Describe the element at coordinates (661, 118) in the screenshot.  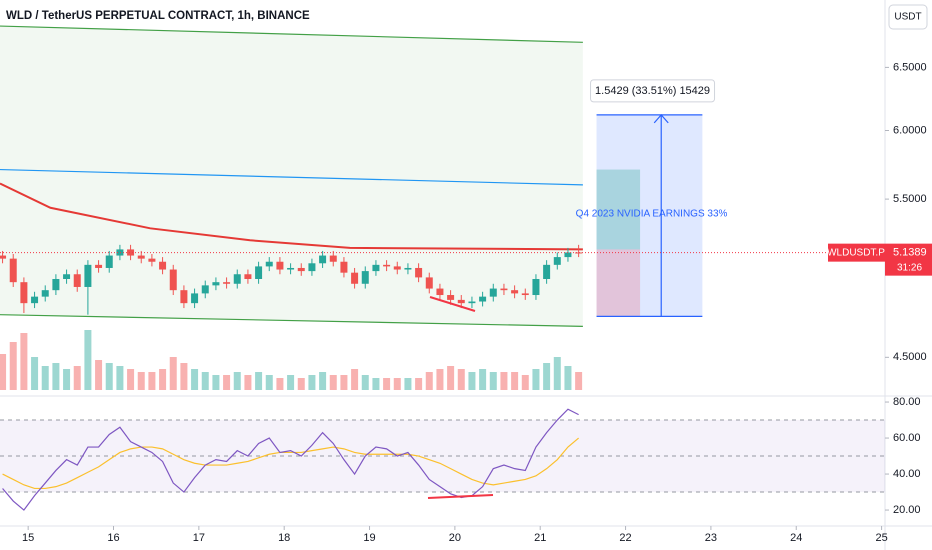
I see `arrow-head` at that location.